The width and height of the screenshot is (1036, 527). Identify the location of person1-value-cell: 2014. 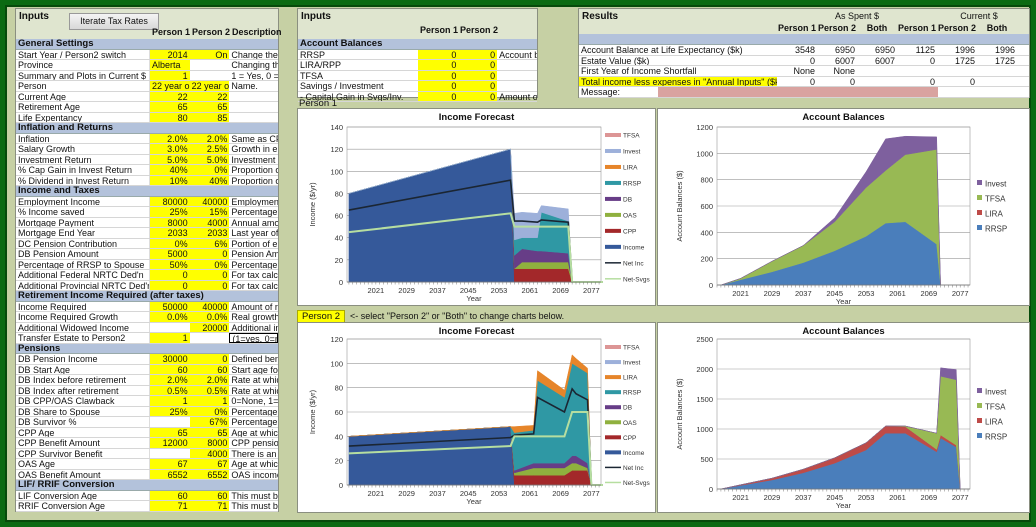
(169, 54).